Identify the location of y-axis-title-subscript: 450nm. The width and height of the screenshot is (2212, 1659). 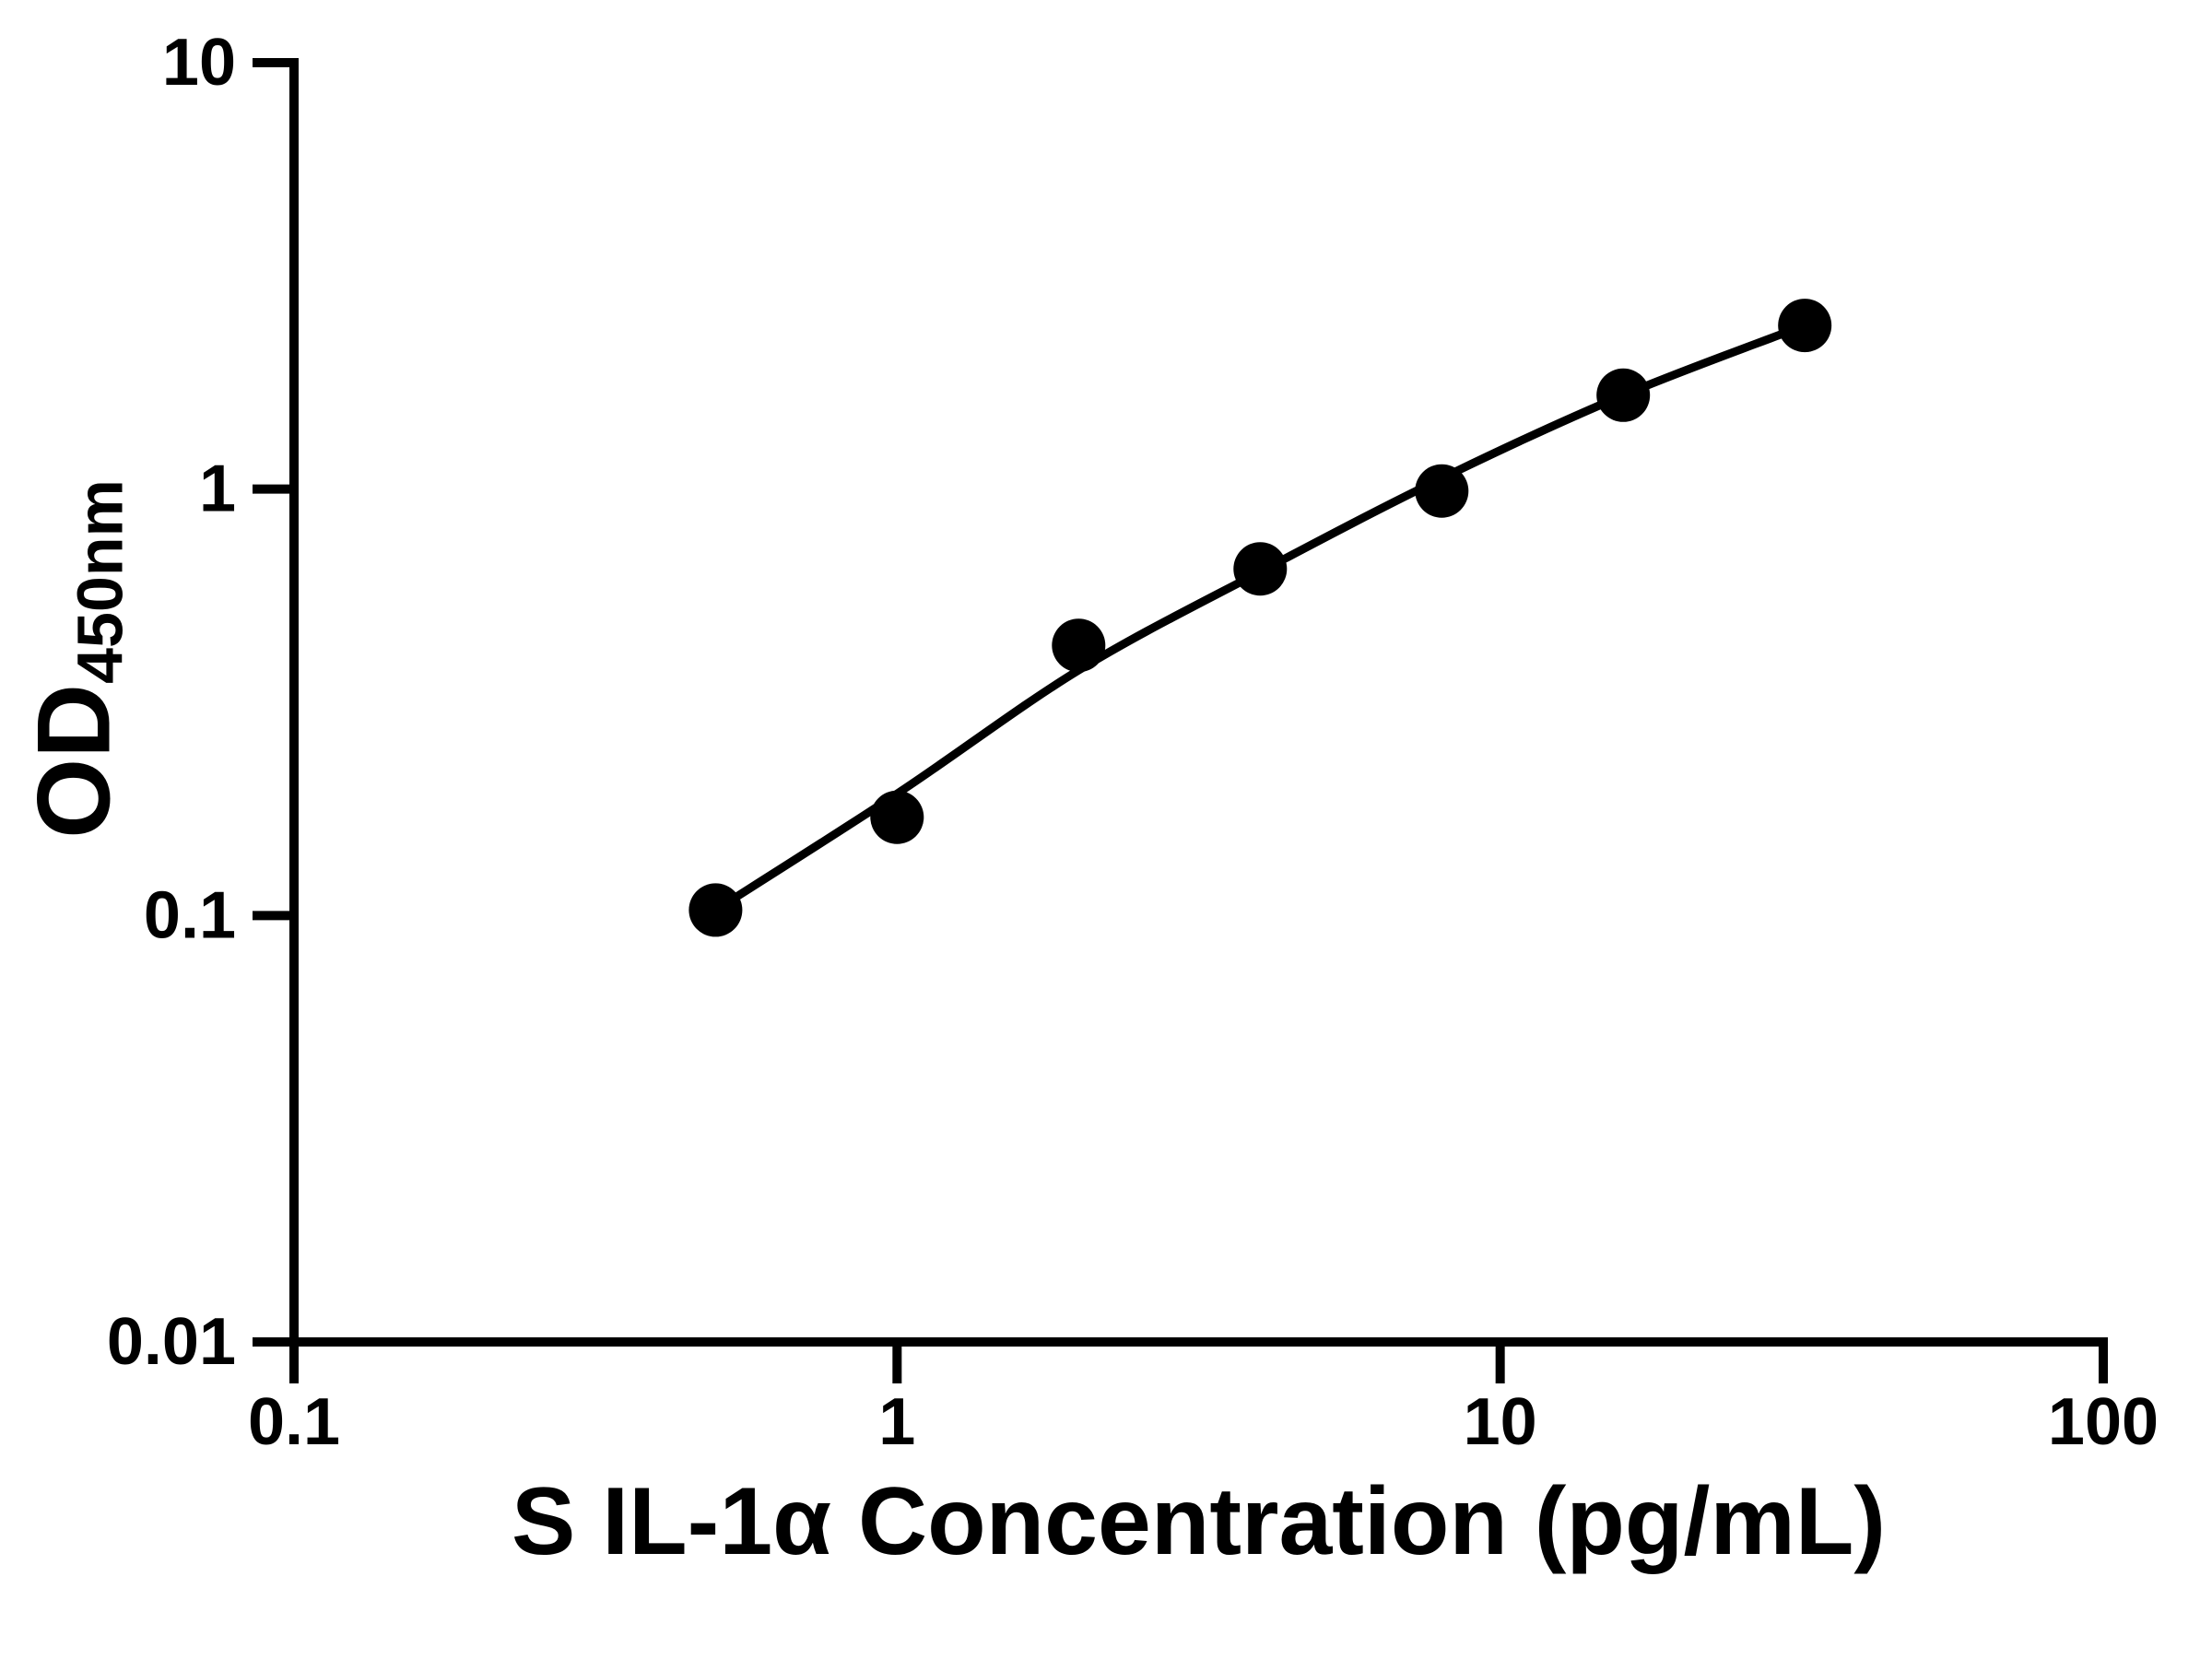
(100, 581).